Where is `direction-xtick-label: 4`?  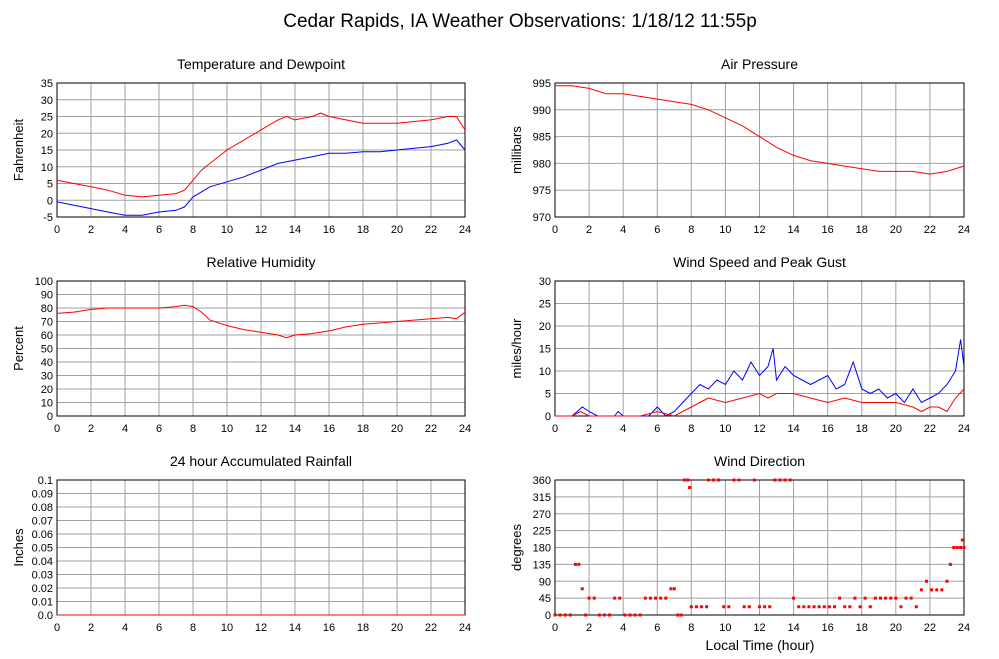 direction-xtick-label: 4 is located at coordinates (623, 628).